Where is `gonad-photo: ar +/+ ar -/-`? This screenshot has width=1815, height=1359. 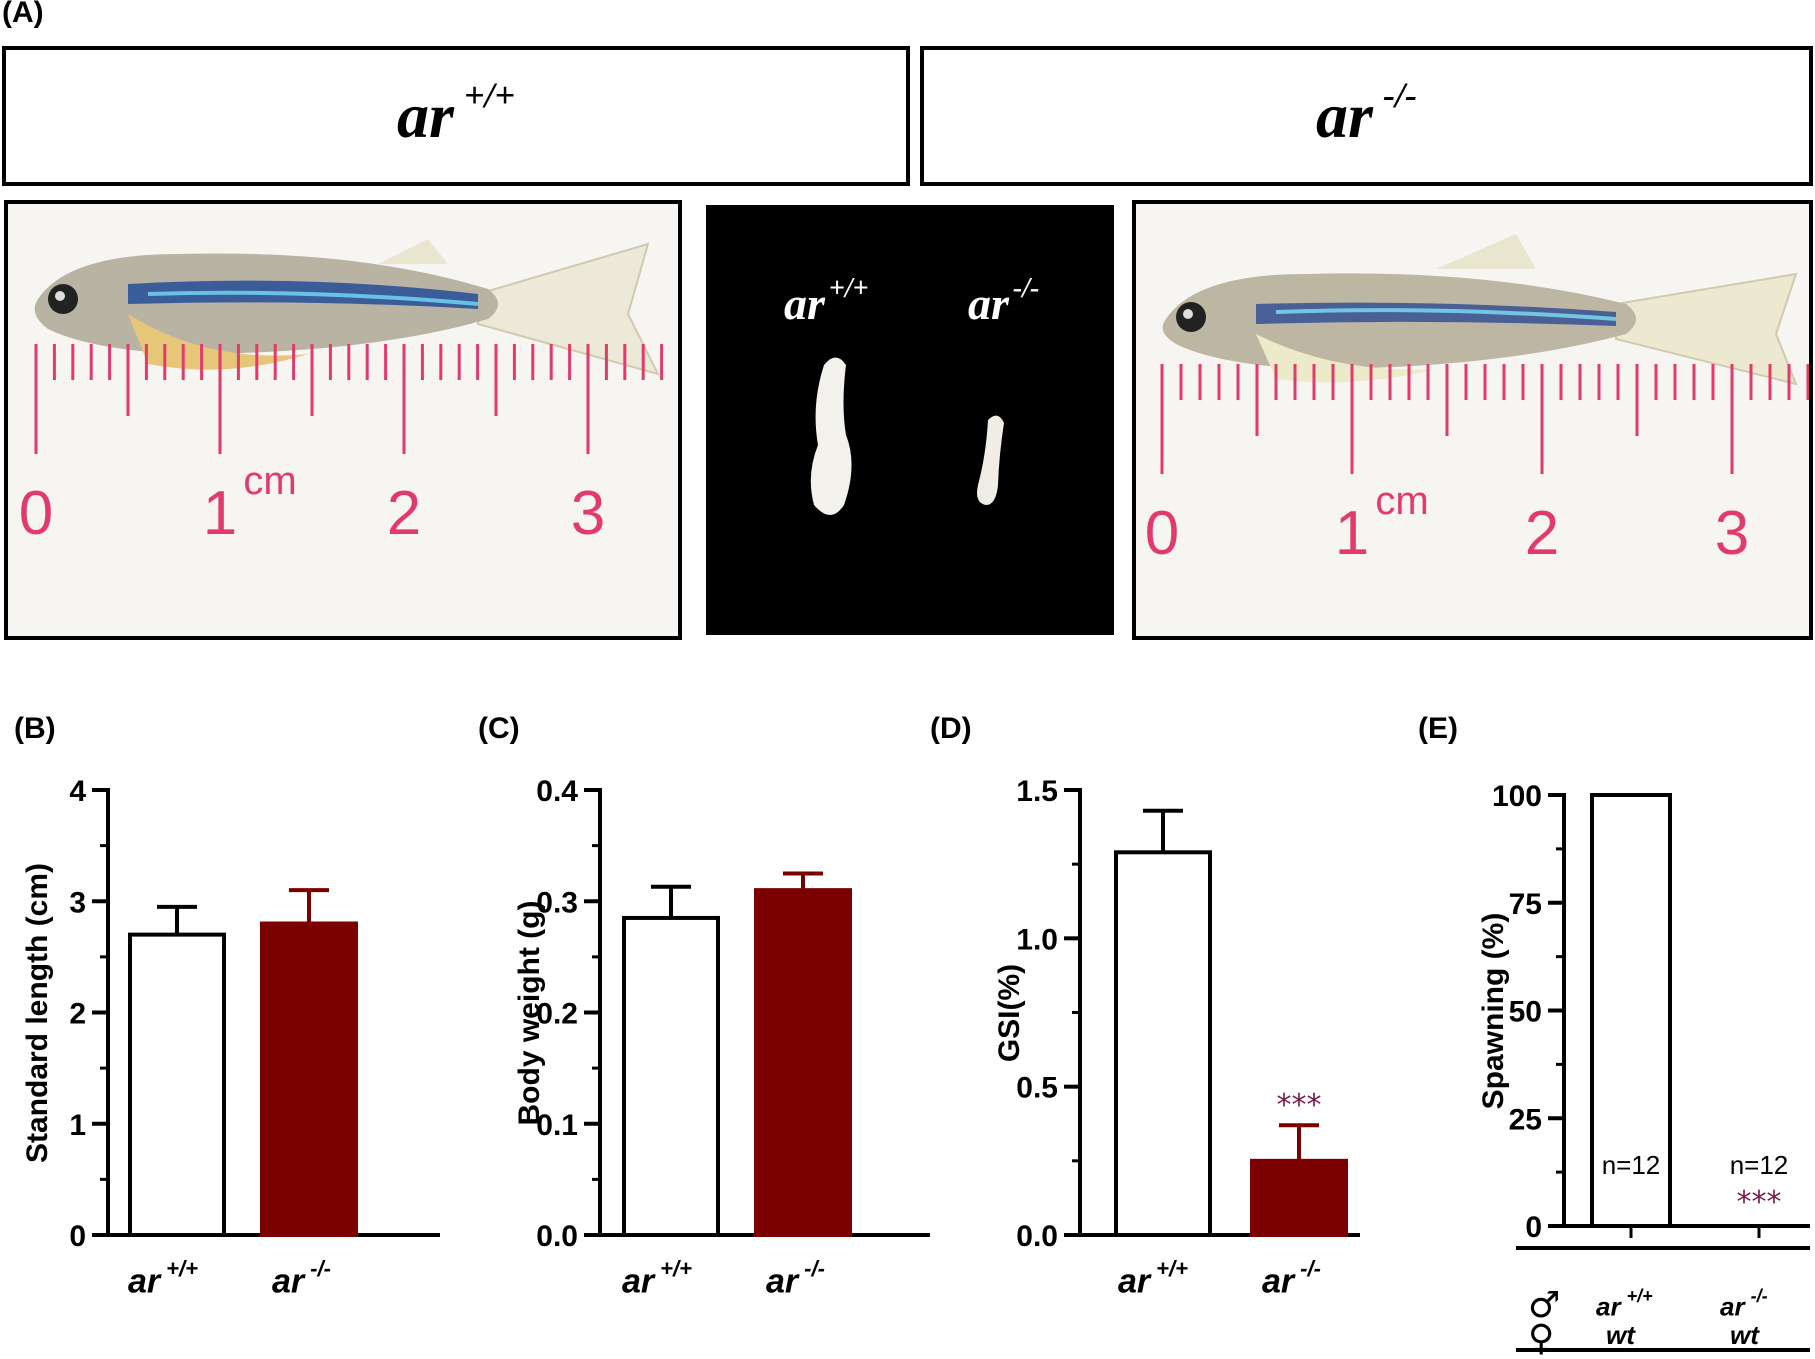 gonad-photo: ar +/+ ar -/- is located at coordinates (910, 420).